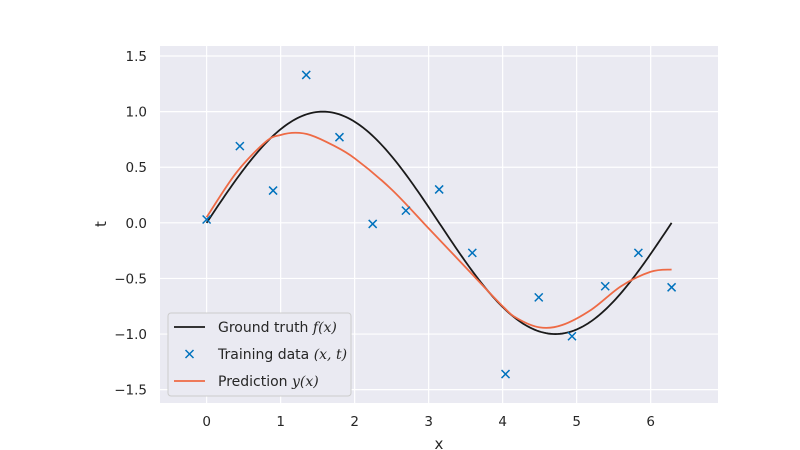 The image size is (800, 450). I want to click on x-tick-label: 6, so click(650, 422).